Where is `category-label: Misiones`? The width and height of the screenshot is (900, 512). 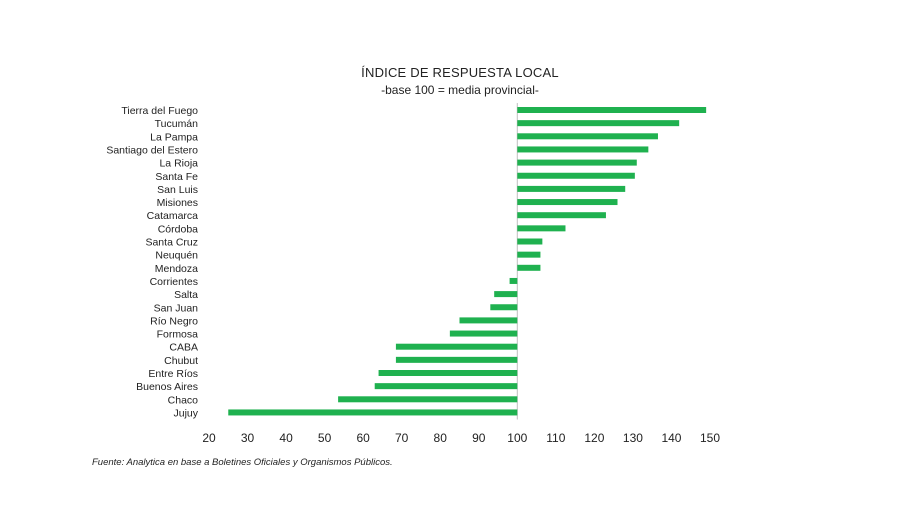
category-label: Misiones is located at coordinates (177, 203).